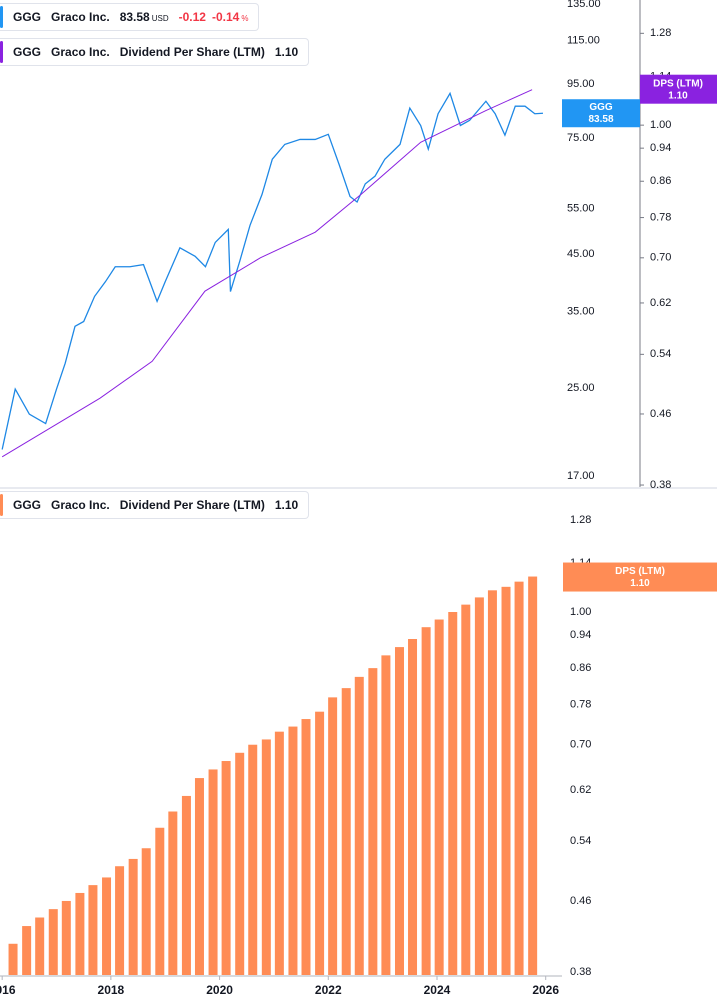 The image size is (717, 1005). I want to click on y-tick-label: 25.00, so click(581, 388).